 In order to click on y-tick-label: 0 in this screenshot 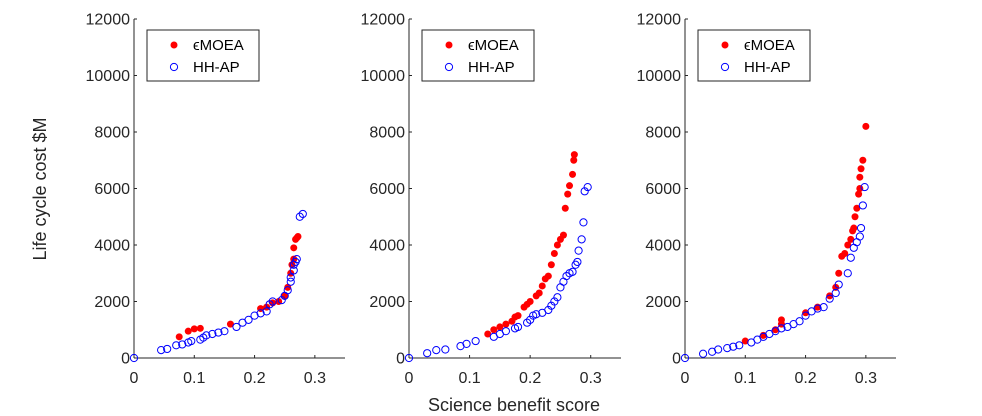, I will do `click(125, 359)`.